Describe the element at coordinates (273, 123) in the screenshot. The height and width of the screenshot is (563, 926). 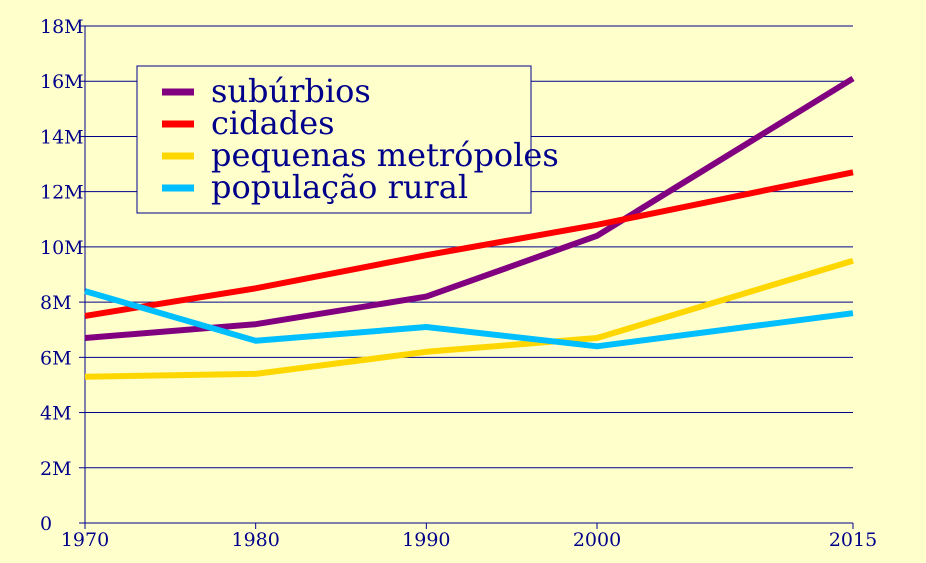
I see `legend-label: cidades` at that location.